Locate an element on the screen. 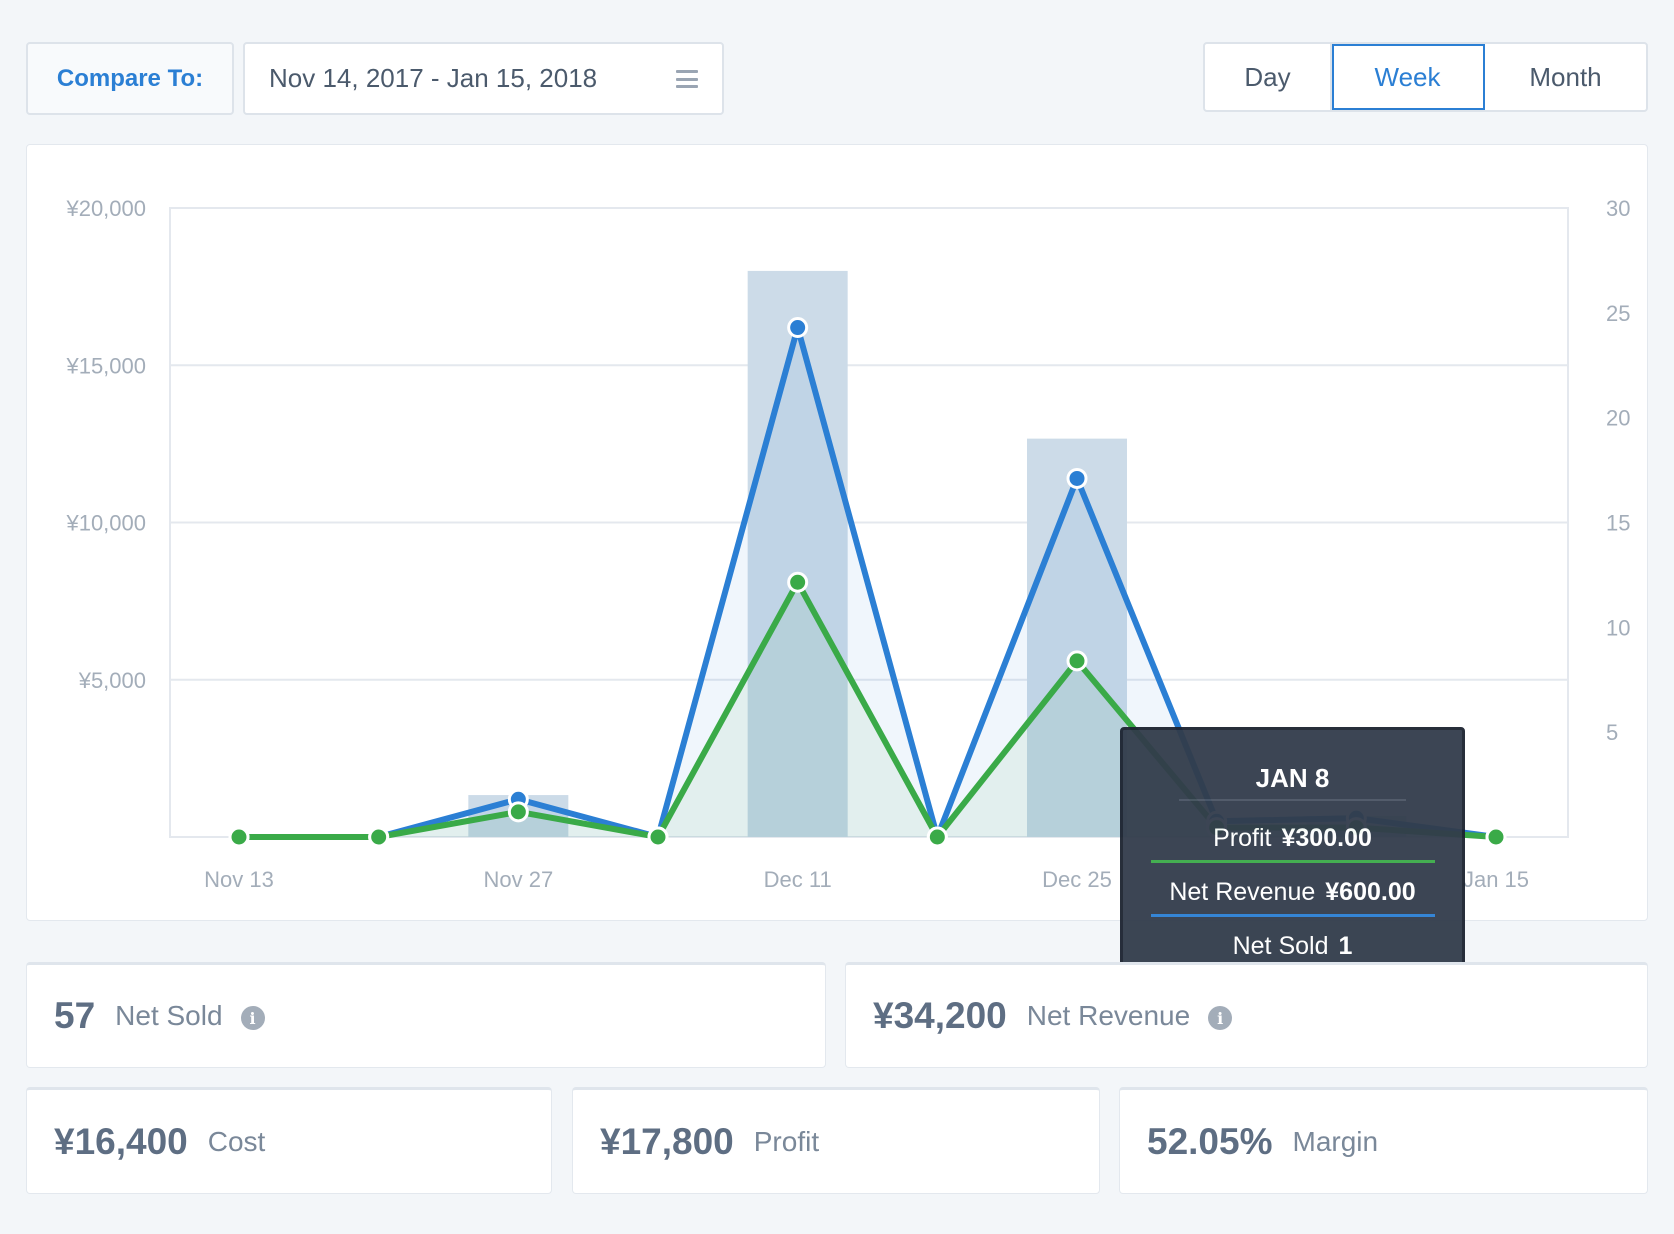 This screenshot has width=1674, height=1234. x-tick-label: Dec 11 is located at coordinates (798, 879).